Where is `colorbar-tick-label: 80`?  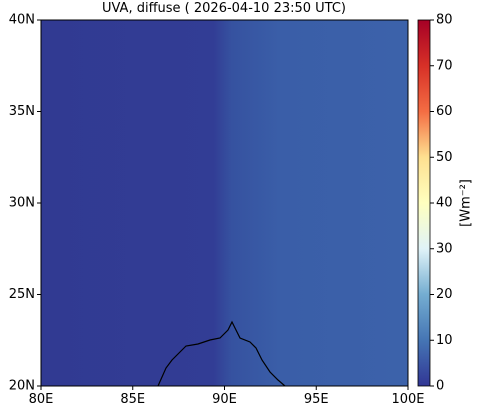
colorbar-tick-label: 80 is located at coordinates (444, 20).